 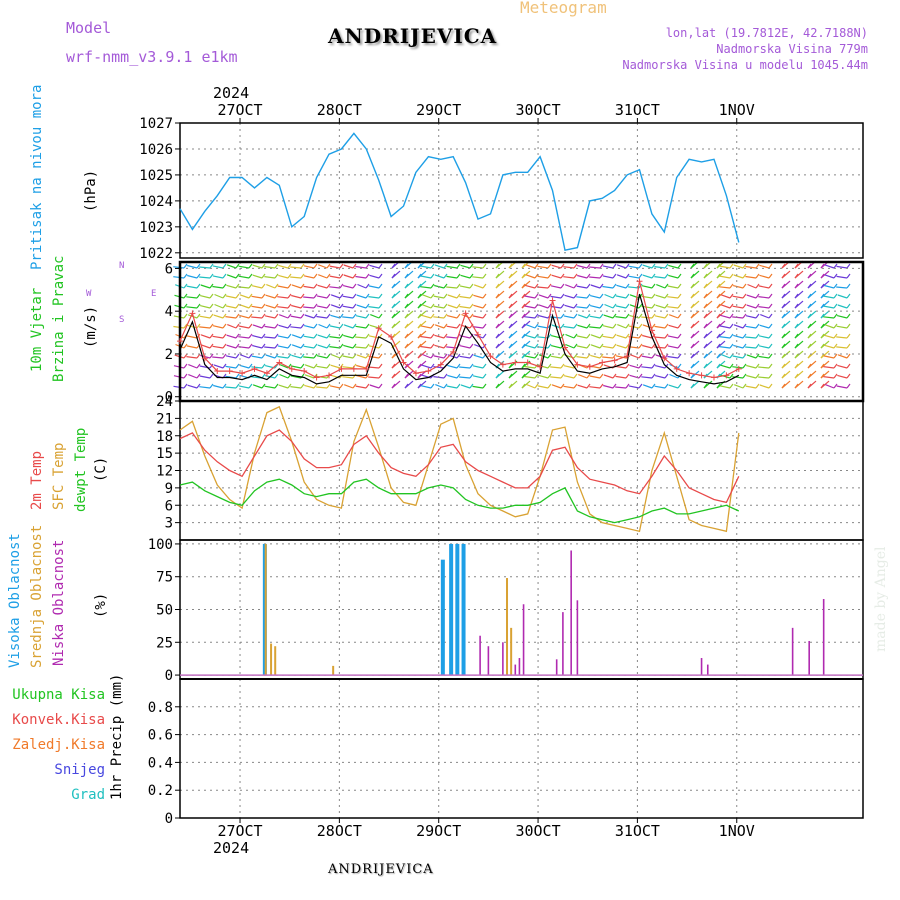 I want to click on lonlat-label: lon,lat (19.7812E, 42.7188N), so click(x=766, y=33).